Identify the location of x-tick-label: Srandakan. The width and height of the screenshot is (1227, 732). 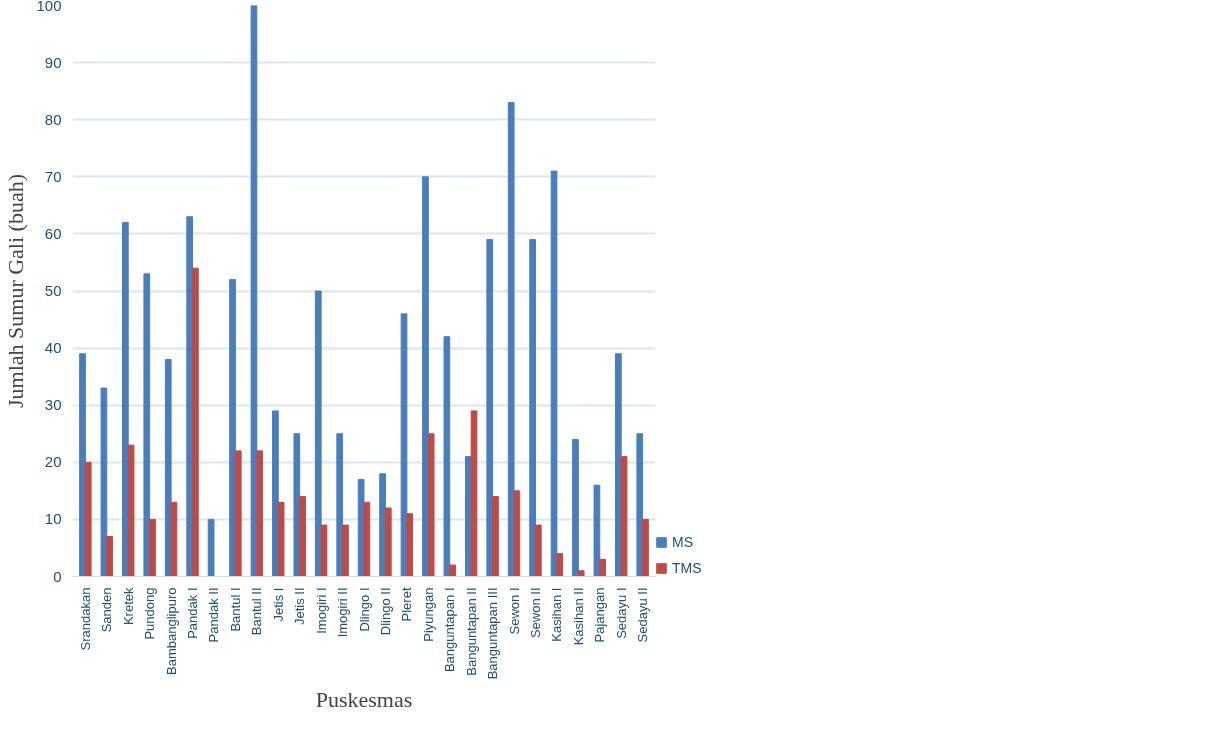
(85, 619).